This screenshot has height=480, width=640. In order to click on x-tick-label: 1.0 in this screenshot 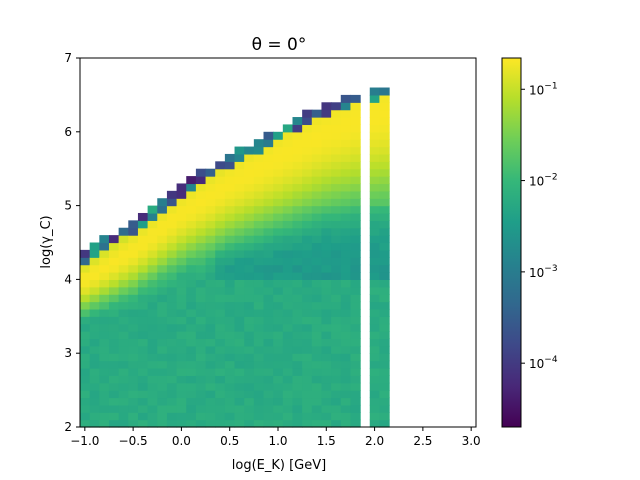, I will do `click(277, 441)`.